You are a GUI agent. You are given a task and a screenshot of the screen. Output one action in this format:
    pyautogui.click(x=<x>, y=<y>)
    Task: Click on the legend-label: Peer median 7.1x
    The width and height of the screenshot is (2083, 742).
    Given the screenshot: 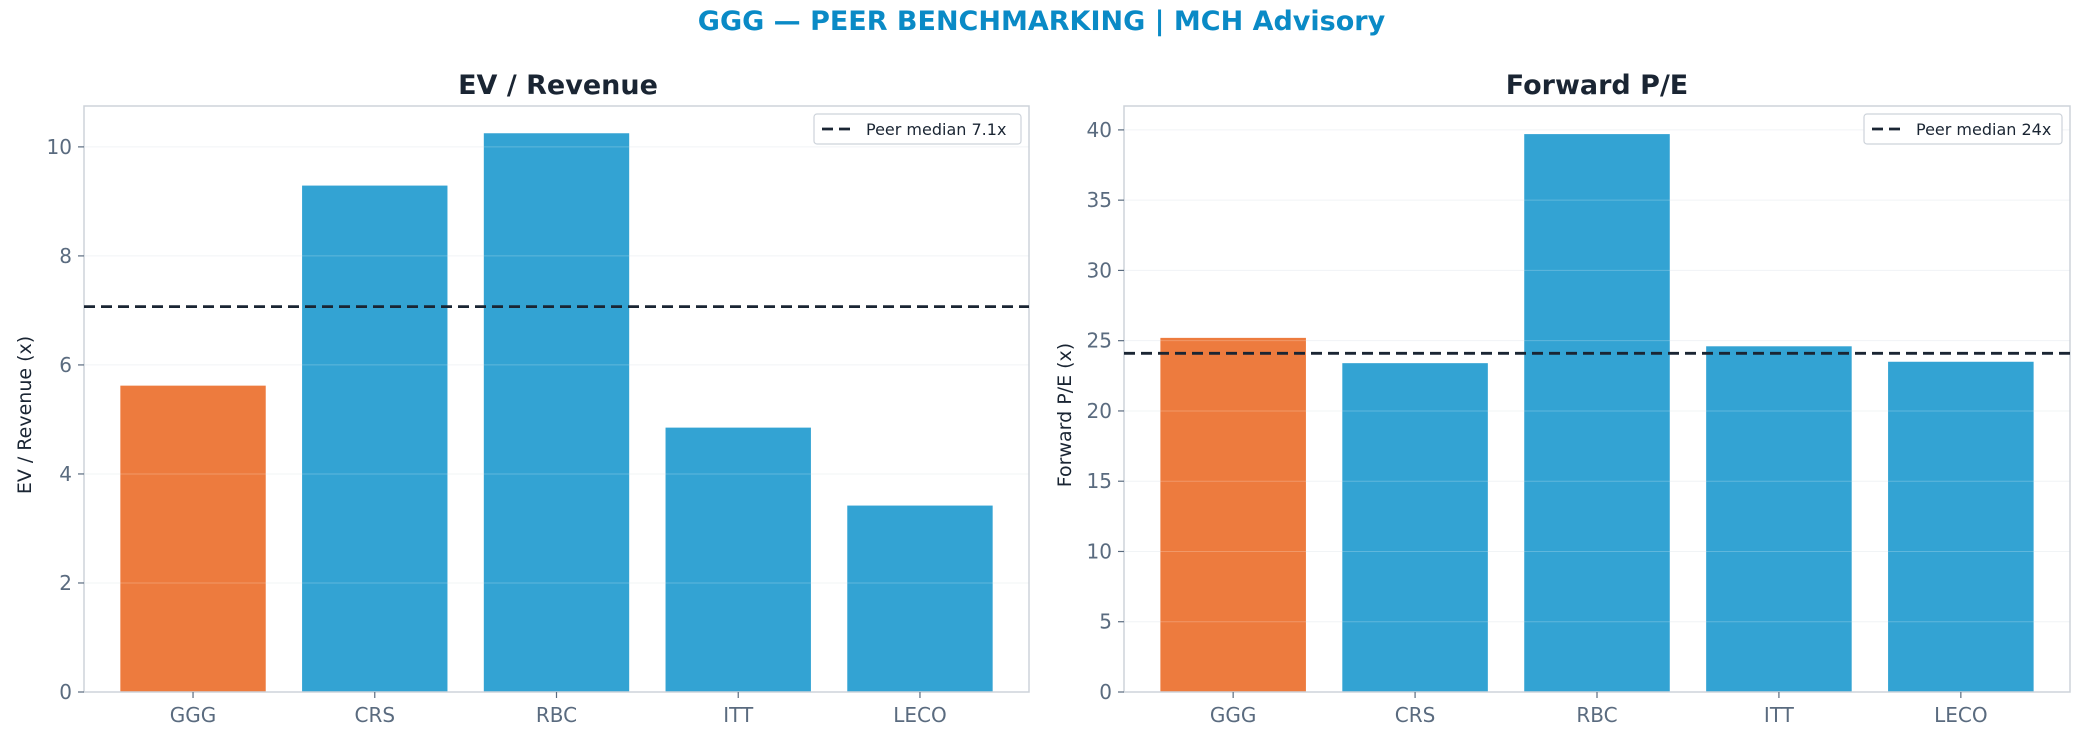 What is the action you would take?
    pyautogui.click(x=936, y=129)
    